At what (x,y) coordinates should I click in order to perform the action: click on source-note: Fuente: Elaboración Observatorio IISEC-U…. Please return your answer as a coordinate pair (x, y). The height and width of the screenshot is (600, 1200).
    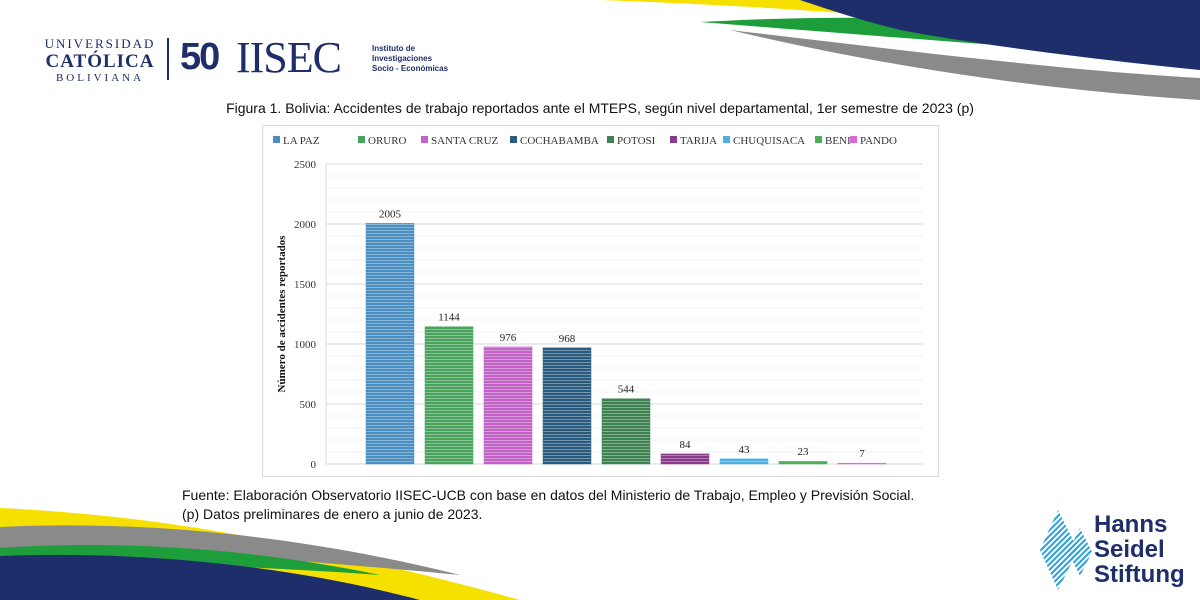
    Looking at the image, I should click on (548, 505).